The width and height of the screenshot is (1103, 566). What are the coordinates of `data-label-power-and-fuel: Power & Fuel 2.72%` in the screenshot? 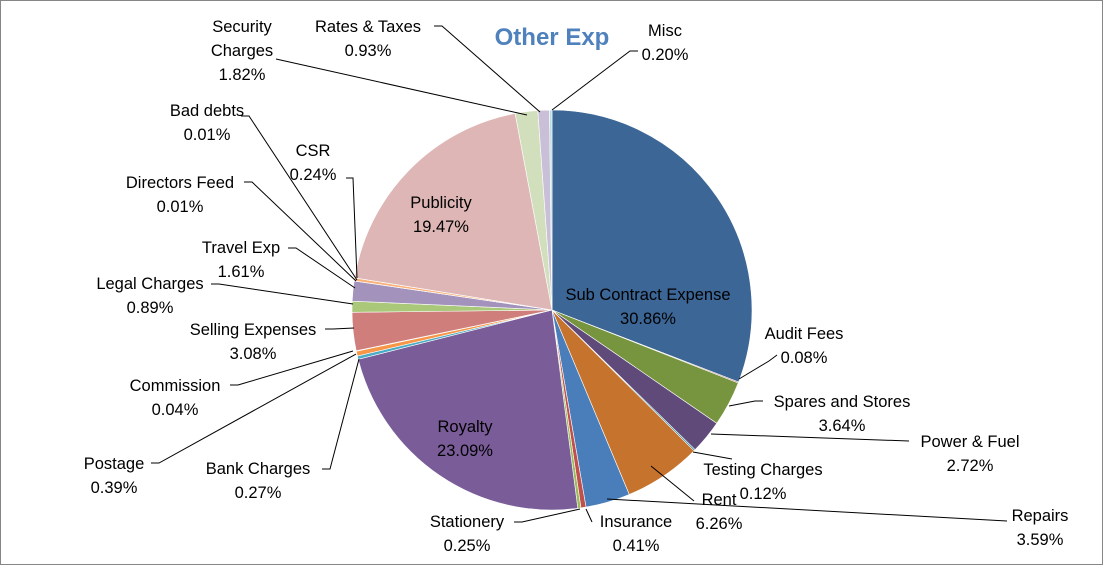 It's located at (969, 454).